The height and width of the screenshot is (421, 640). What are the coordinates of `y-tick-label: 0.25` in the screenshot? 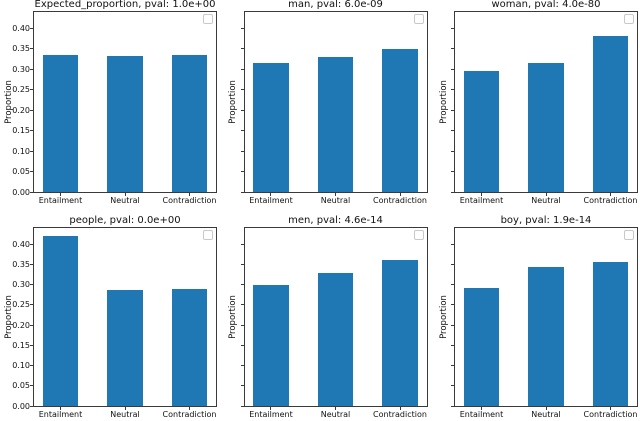 It's located at (21, 90).